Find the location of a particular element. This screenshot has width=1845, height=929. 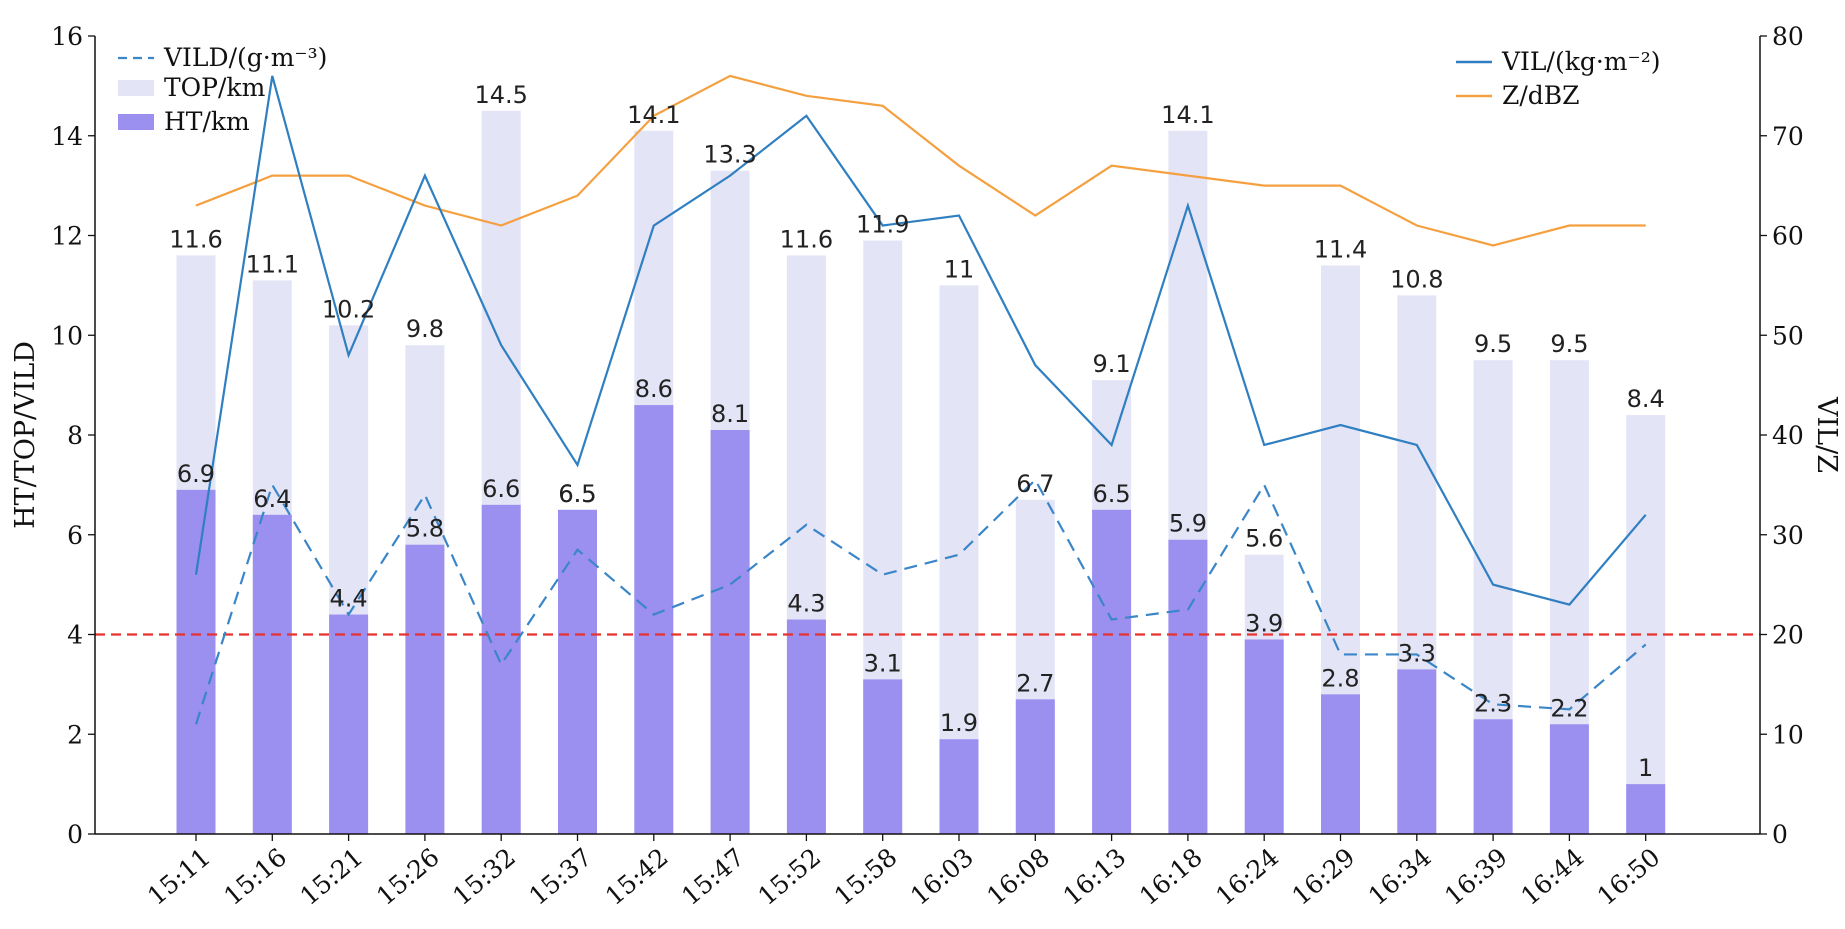

ht-value-label: 2.7 is located at coordinates (1035, 683).